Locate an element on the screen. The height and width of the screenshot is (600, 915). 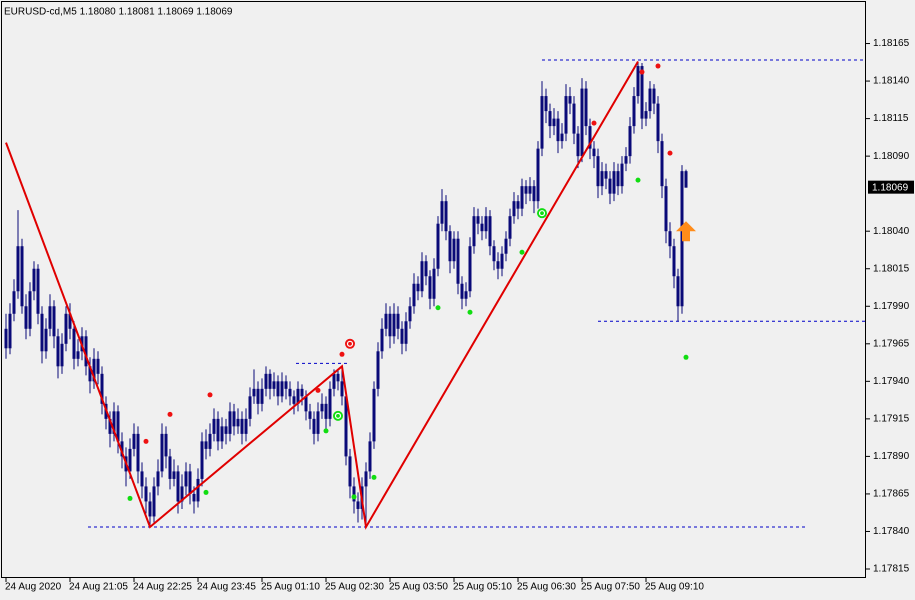
x-tick-label: 25 Aug 07:50 is located at coordinates (610, 587).